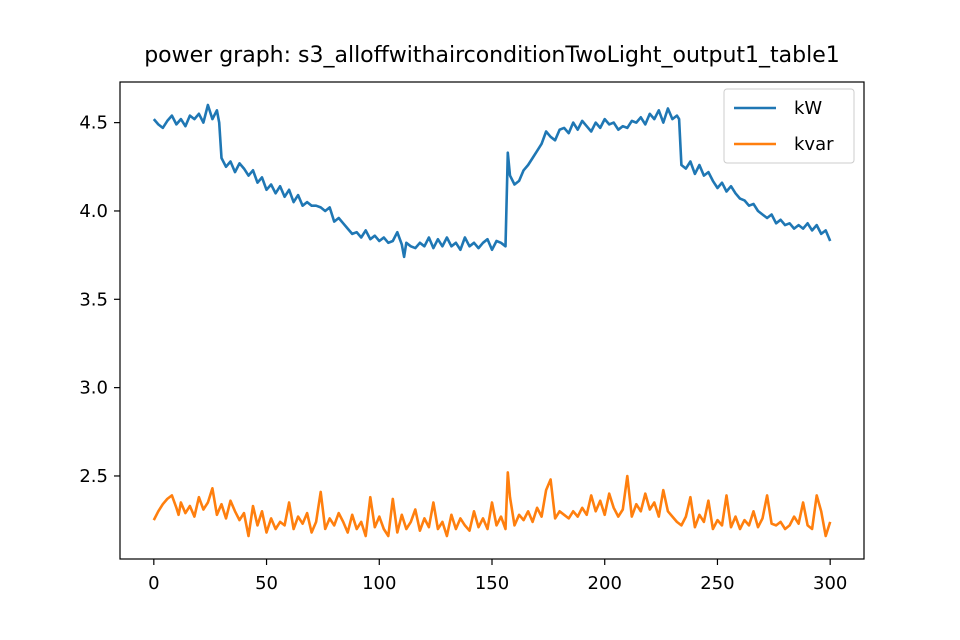 This screenshot has width=960, height=640. Describe the element at coordinates (93, 299) in the screenshot. I see `y-tick-label: 3.5` at that location.